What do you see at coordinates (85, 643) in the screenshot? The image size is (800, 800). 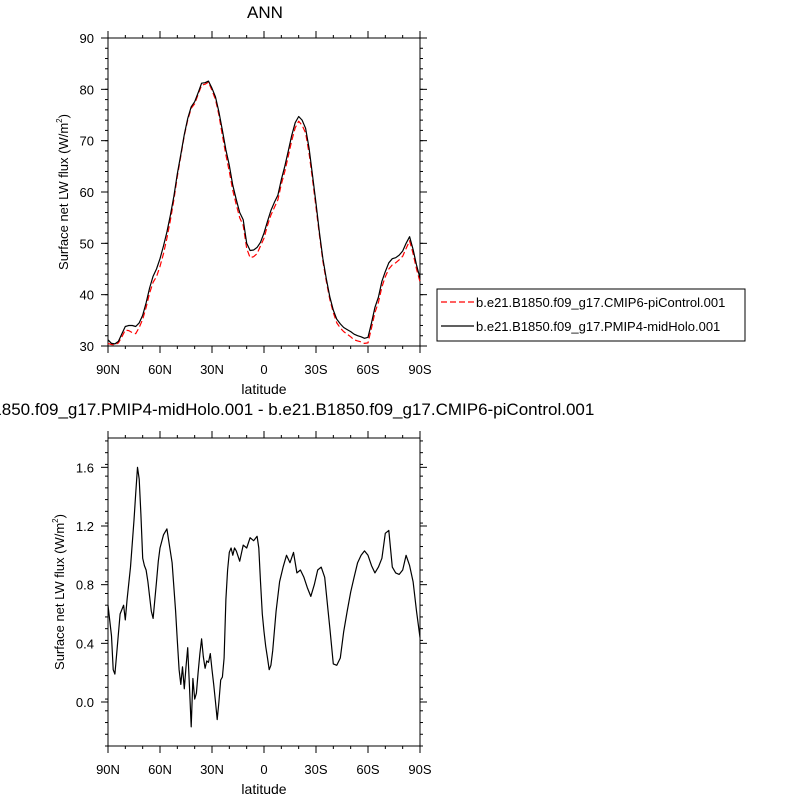 I see `bottom-chart-ytick-label: 0.4` at bounding box center [85, 643].